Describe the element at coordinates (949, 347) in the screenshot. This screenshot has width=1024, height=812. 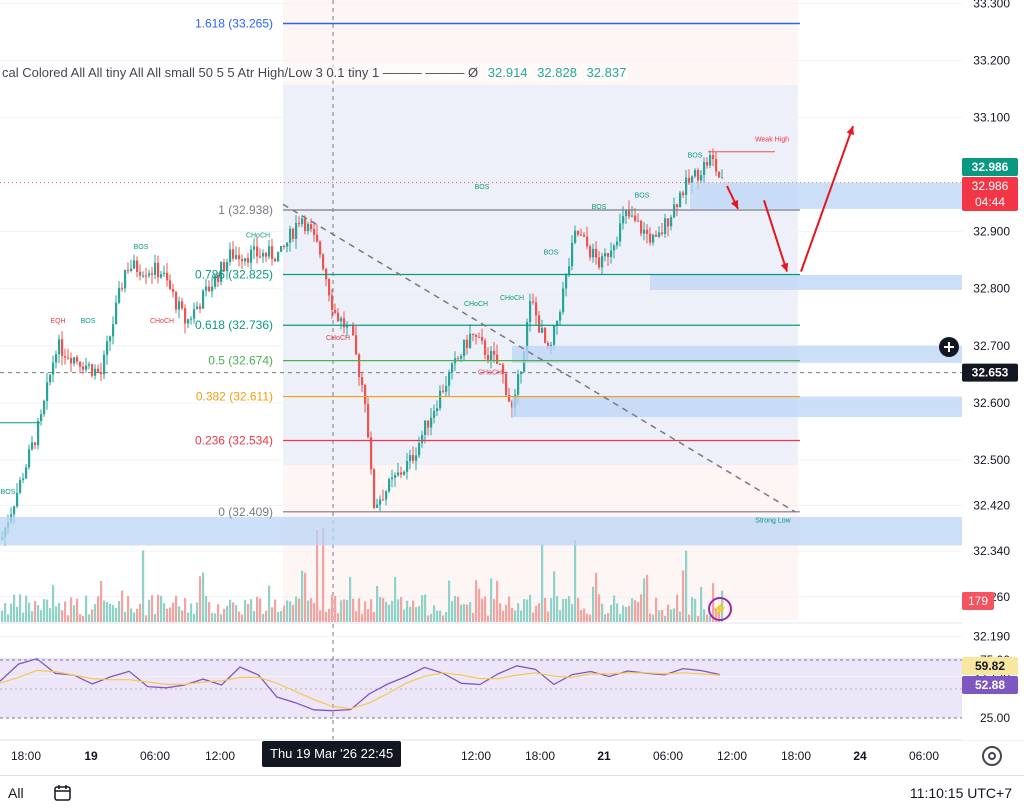
I see `add-alert-plus-icon` at that location.